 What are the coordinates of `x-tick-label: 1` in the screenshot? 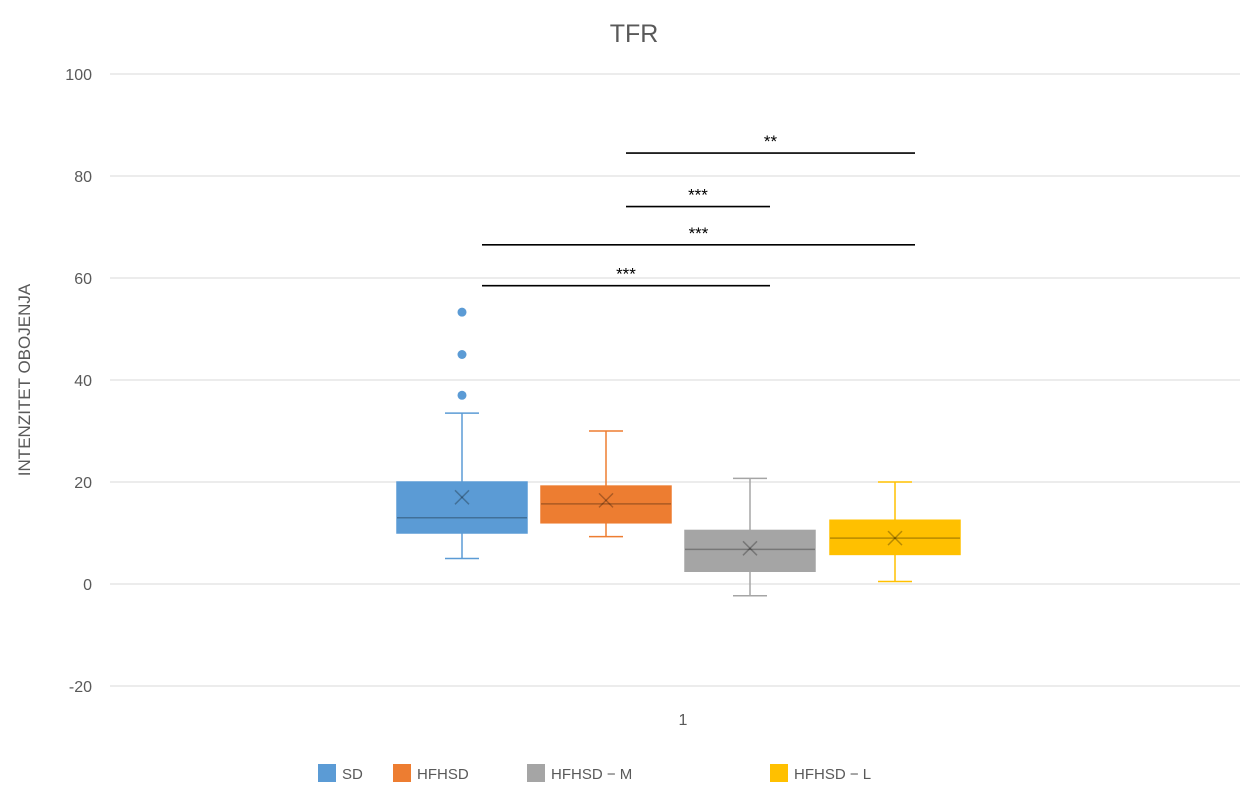 It's located at (683, 720).